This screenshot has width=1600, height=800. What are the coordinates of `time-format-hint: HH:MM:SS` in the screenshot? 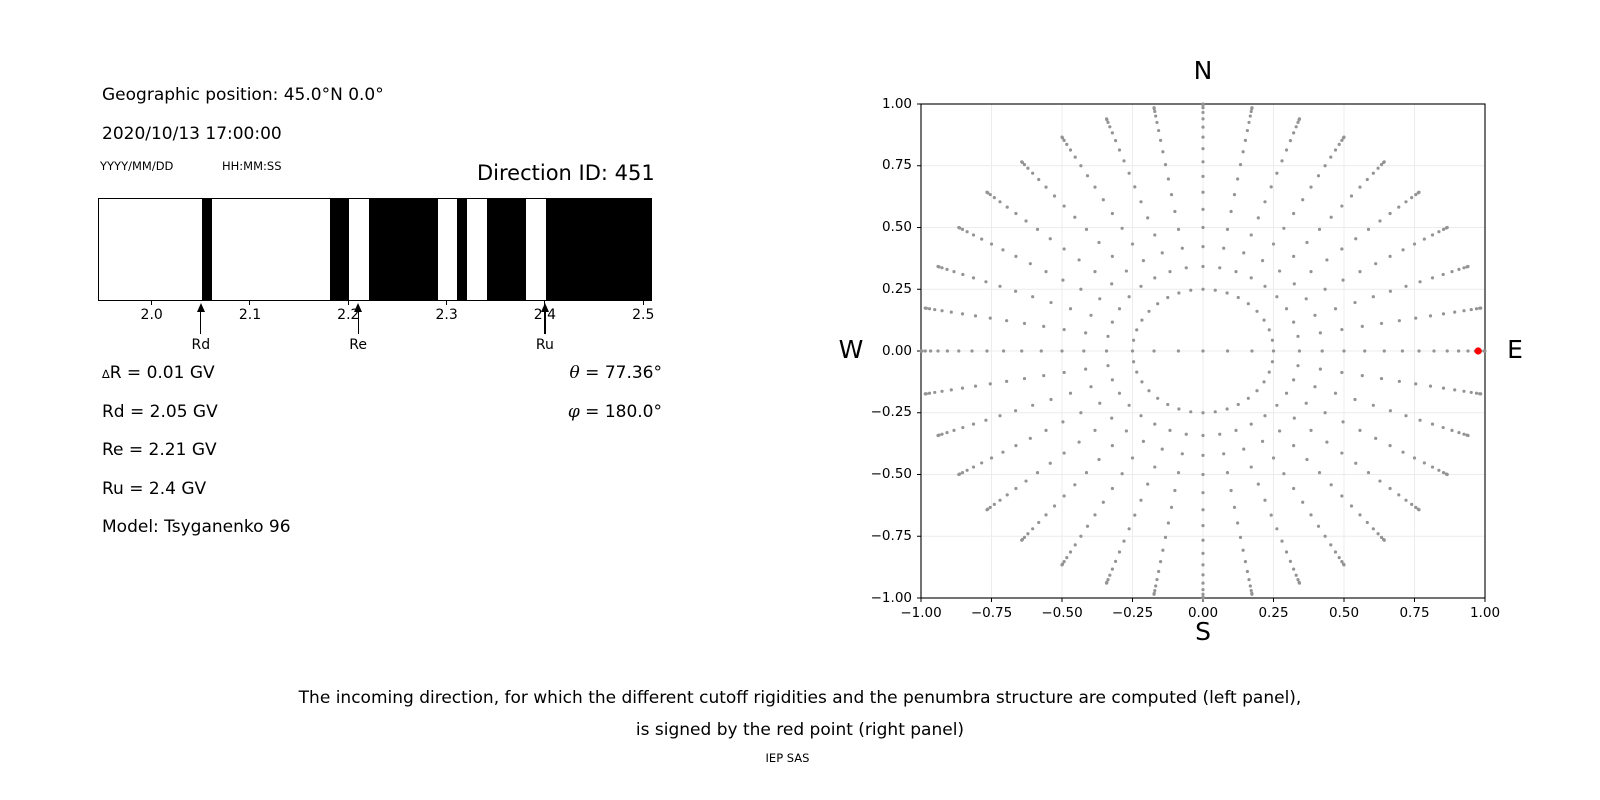 It's located at (252, 166).